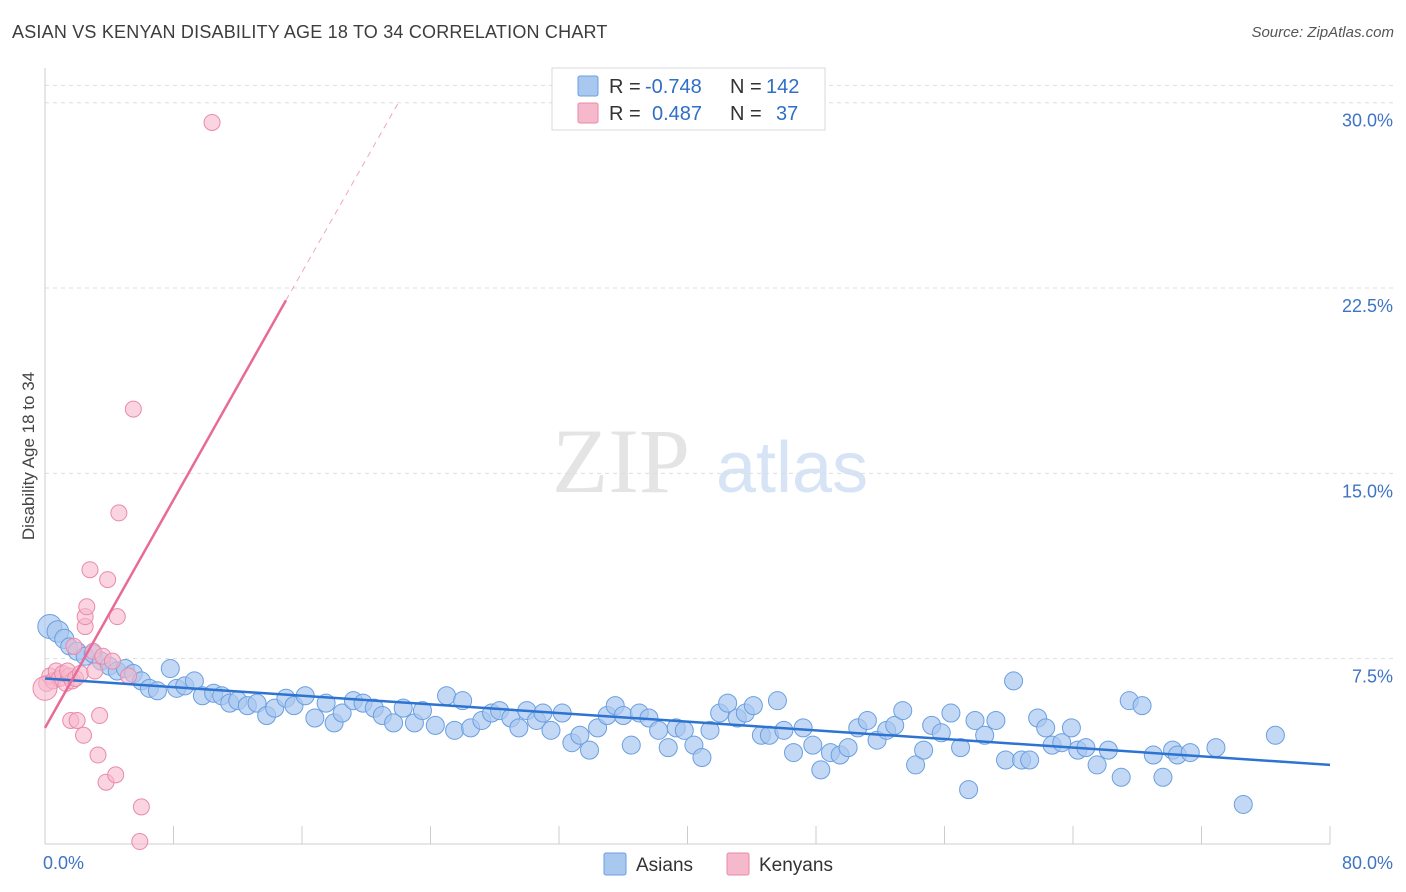 The height and width of the screenshot is (892, 1406). What do you see at coordinates (687, 722) in the screenshot?
I see `asian-trendline` at bounding box center [687, 722].